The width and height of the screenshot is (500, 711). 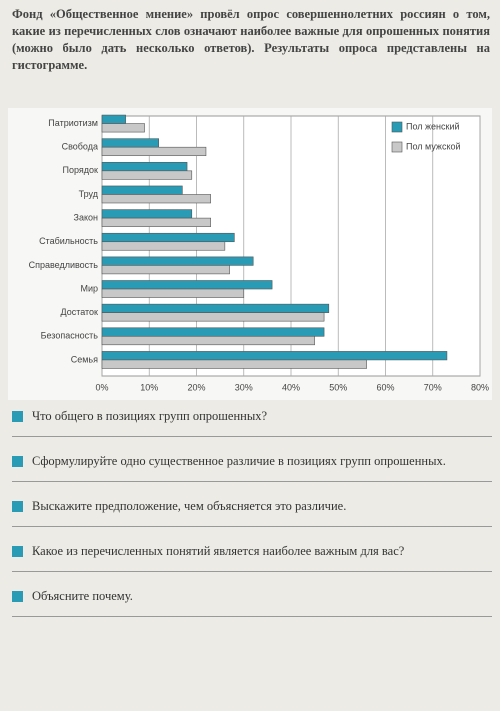 What do you see at coordinates (70, 336) in the screenshot?
I see `y-tick-label: Безопасность` at bounding box center [70, 336].